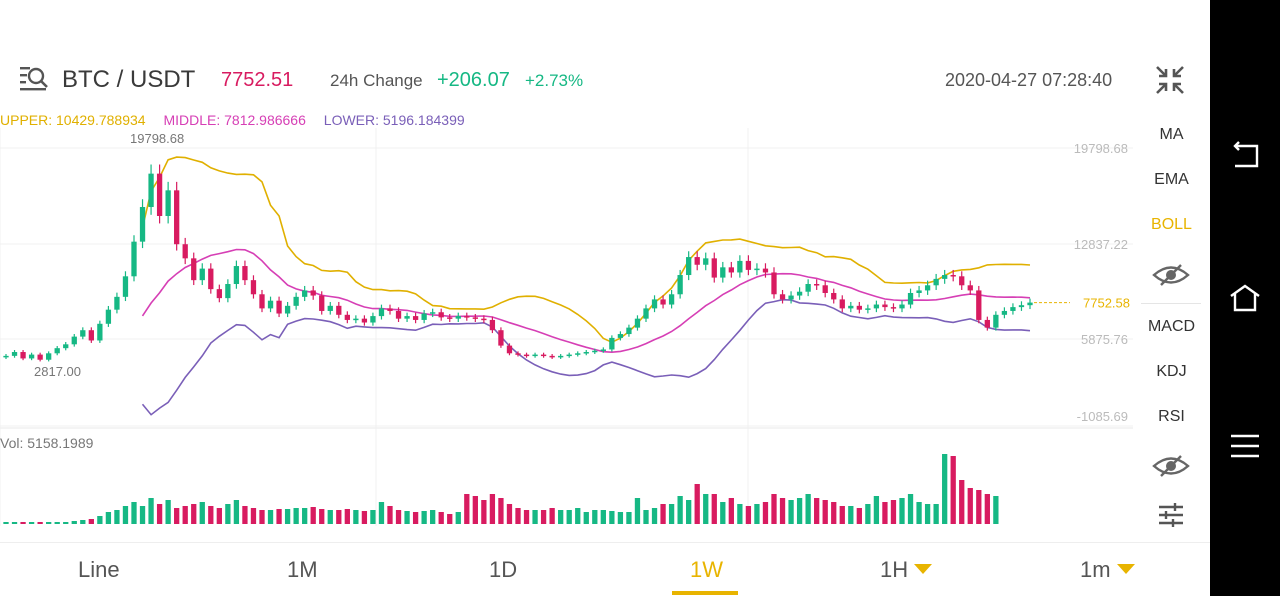 This screenshot has width=1280, height=596. Describe the element at coordinates (47, 443) in the screenshot. I see `volume-label: Vol: 5158.1989` at that location.